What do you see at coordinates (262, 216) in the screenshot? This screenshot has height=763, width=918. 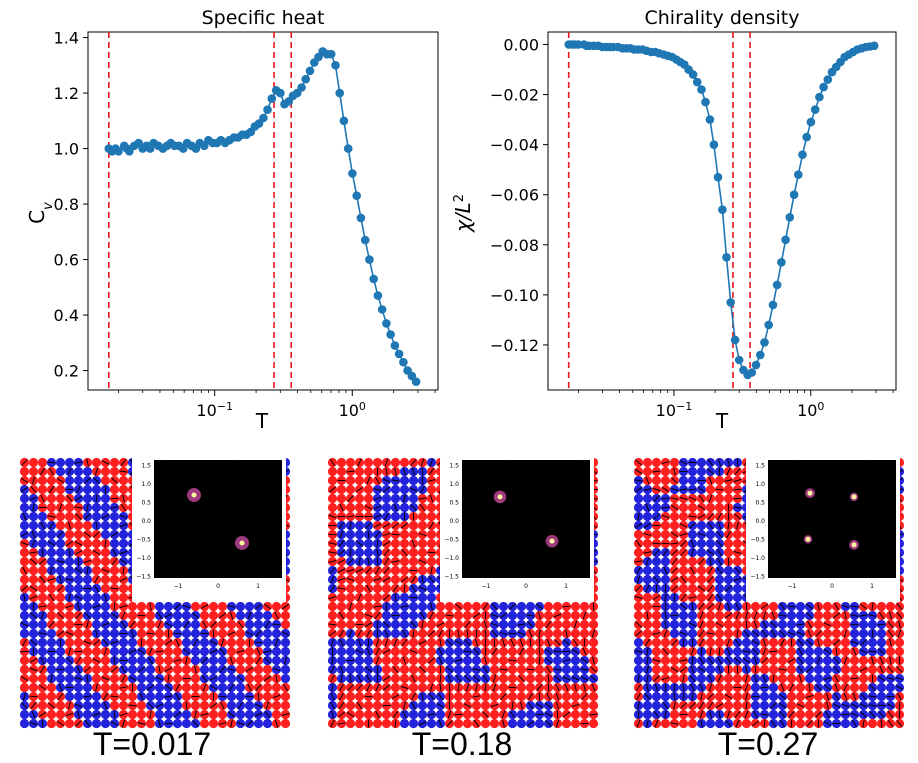 I see `series-line` at bounding box center [262, 216].